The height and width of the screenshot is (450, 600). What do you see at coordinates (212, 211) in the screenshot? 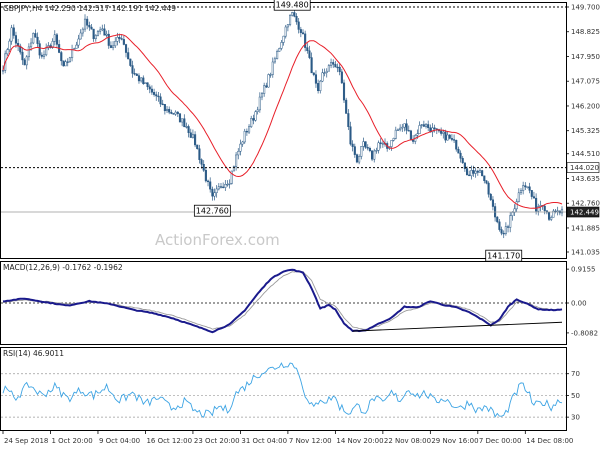
I see `price-annotation-label: 142.760` at bounding box center [212, 211].